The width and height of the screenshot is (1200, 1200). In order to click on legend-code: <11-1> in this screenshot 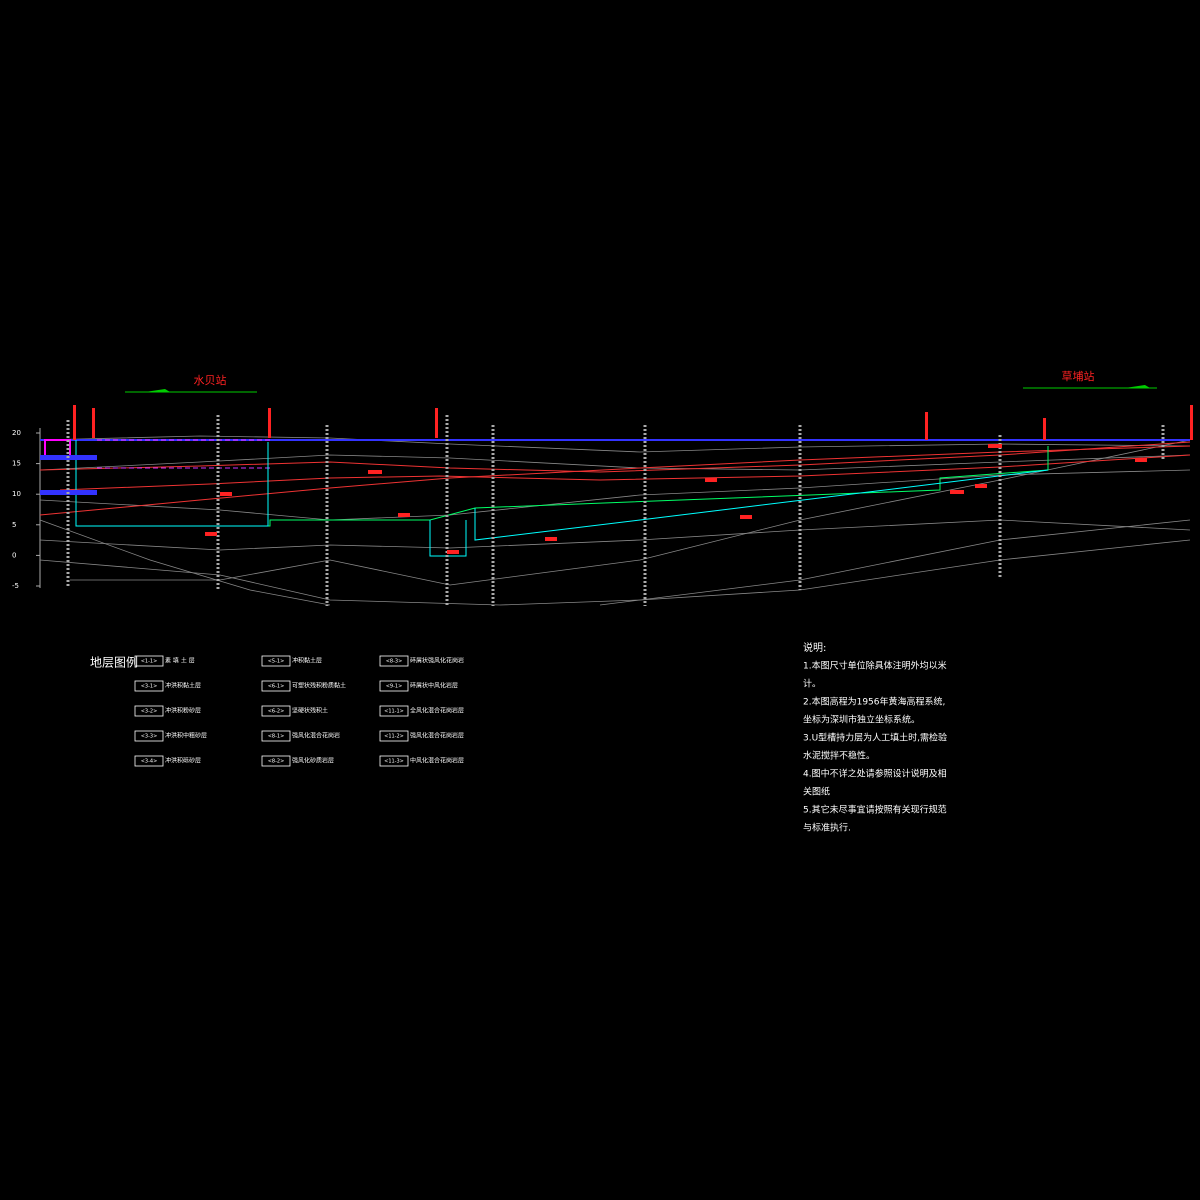, I will do `click(394, 712)`.